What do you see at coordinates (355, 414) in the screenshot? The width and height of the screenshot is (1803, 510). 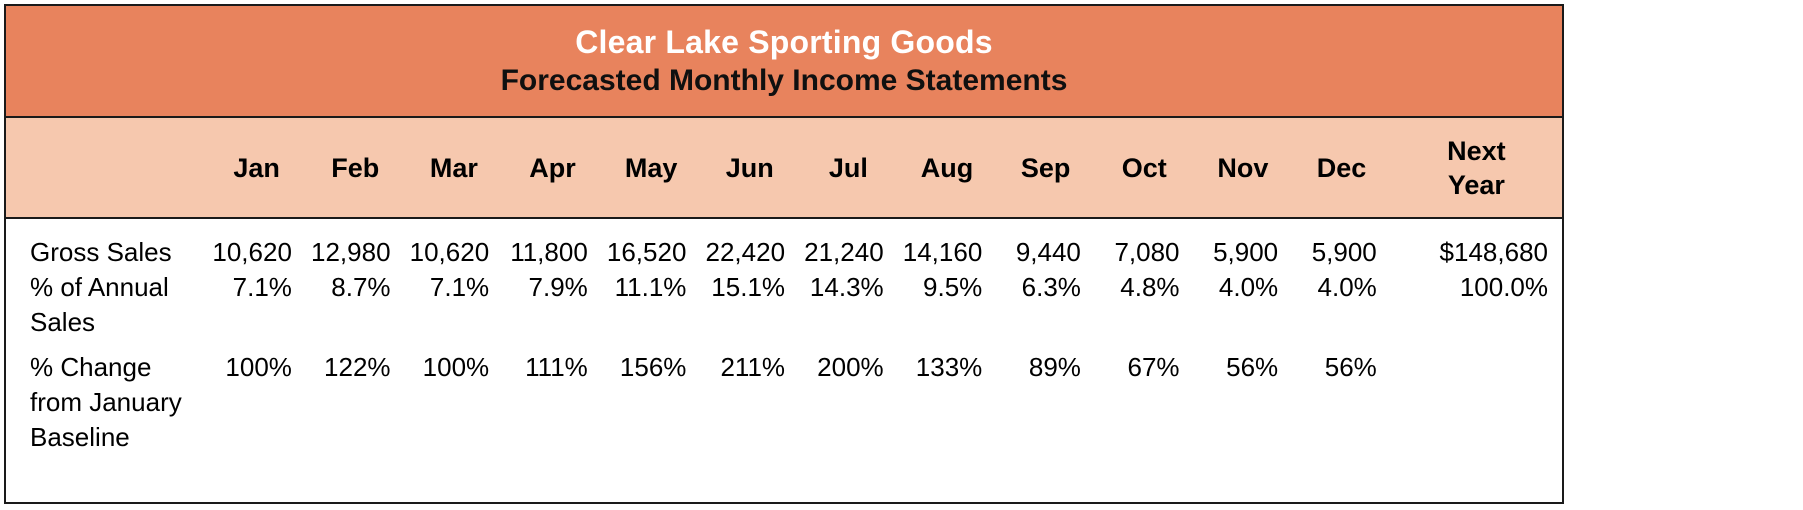 I see `table-cell: 122%` at bounding box center [355, 414].